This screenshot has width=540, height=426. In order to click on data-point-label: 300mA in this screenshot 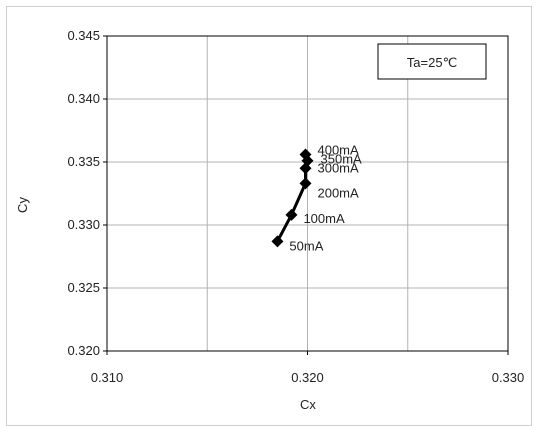, I will do `click(338, 167)`.